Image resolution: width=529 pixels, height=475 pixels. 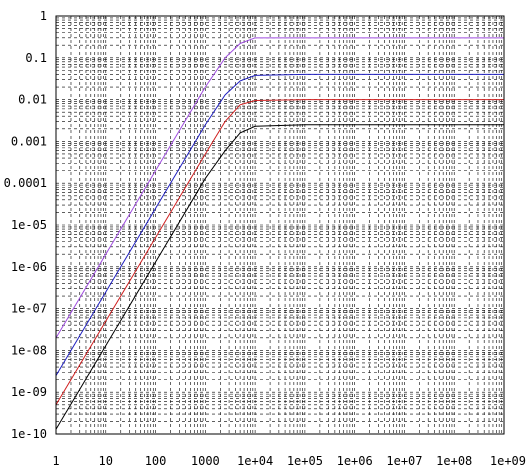 I want to click on y-tick-label: 0.01, so click(x=32, y=100).